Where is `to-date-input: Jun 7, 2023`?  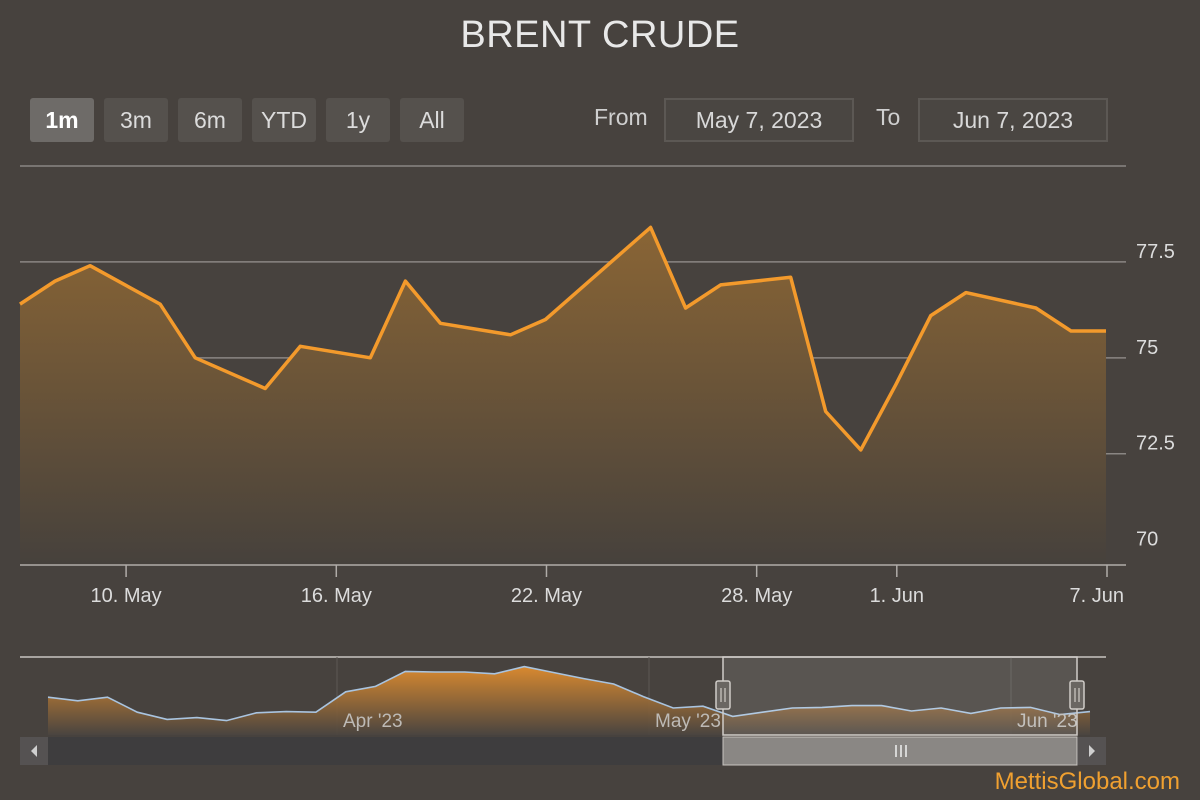 to-date-input: Jun 7, 2023 is located at coordinates (1013, 120).